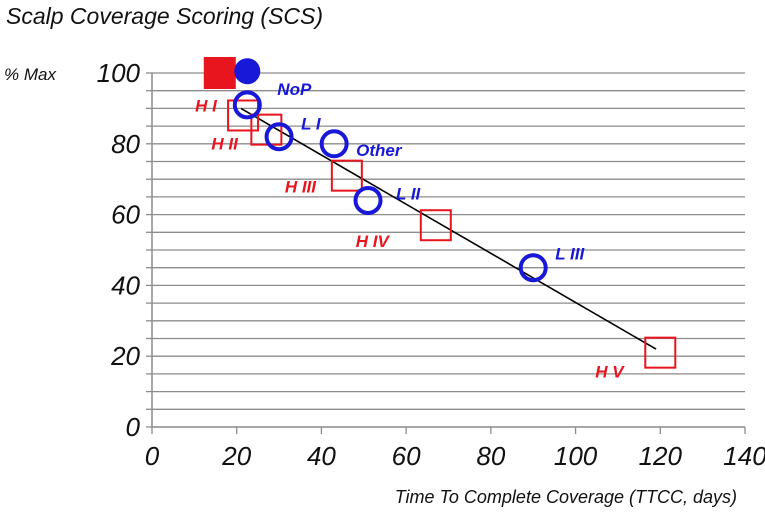  I want to click on chart-title: Scalp Coverage Scoring (SCS), so click(164, 16).